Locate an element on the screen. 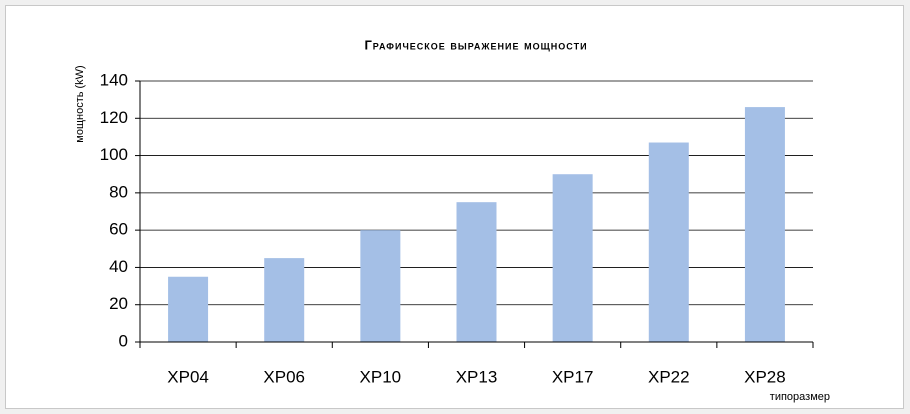 Image resolution: width=910 pixels, height=414 pixels. chart-title: Графическое выражение мощности is located at coordinates (475, 44).